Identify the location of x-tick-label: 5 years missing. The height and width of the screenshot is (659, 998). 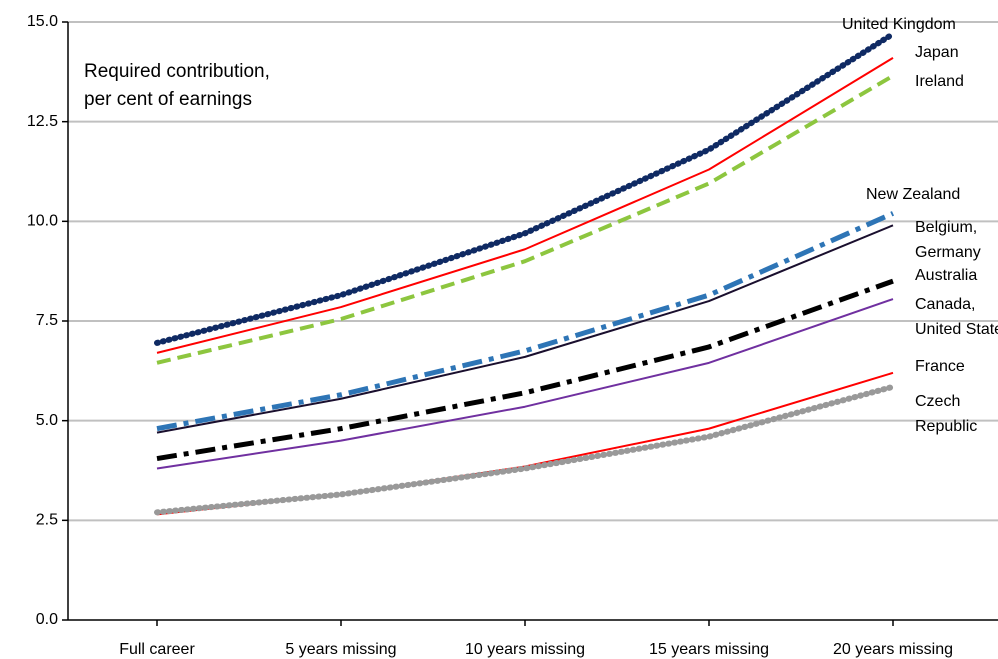
(340, 649).